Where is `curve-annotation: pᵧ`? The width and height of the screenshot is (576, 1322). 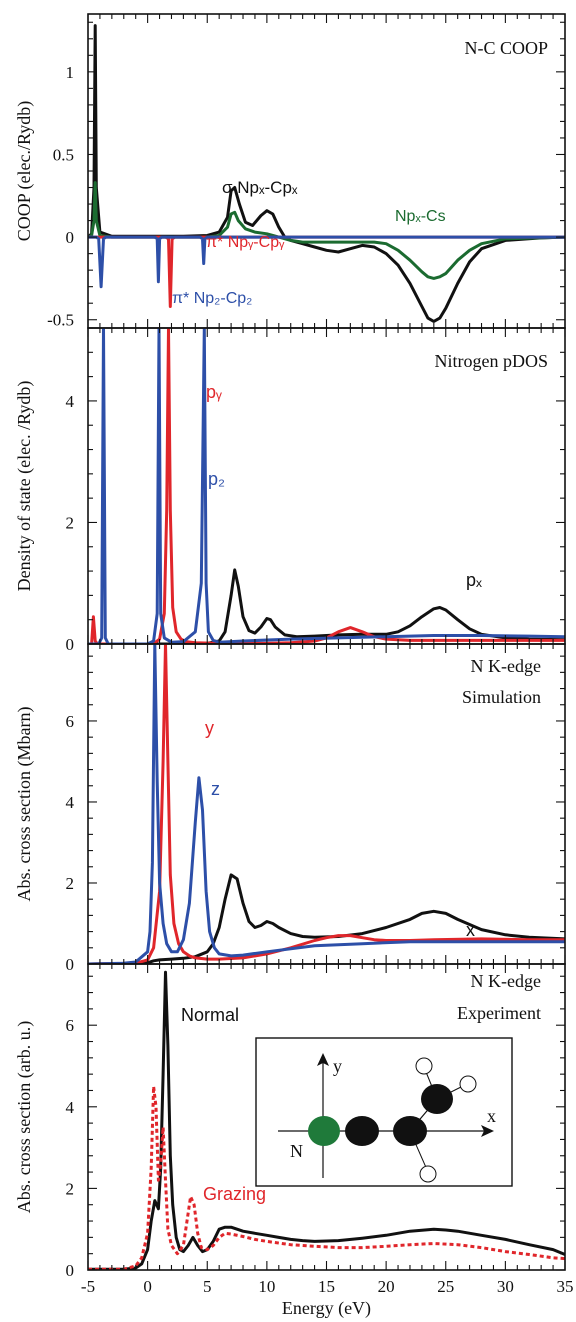 curve-annotation: pᵧ is located at coordinates (214, 392).